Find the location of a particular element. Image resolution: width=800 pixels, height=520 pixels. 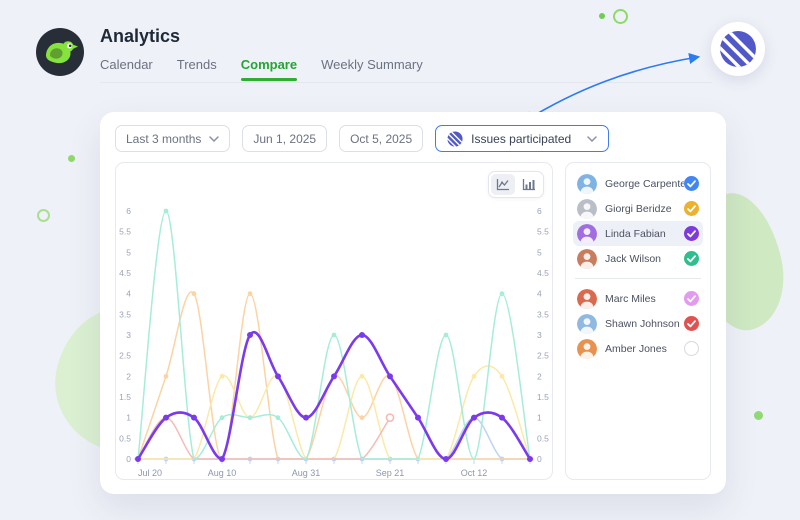

user-name: Jack Wilson is located at coordinates (633, 258).